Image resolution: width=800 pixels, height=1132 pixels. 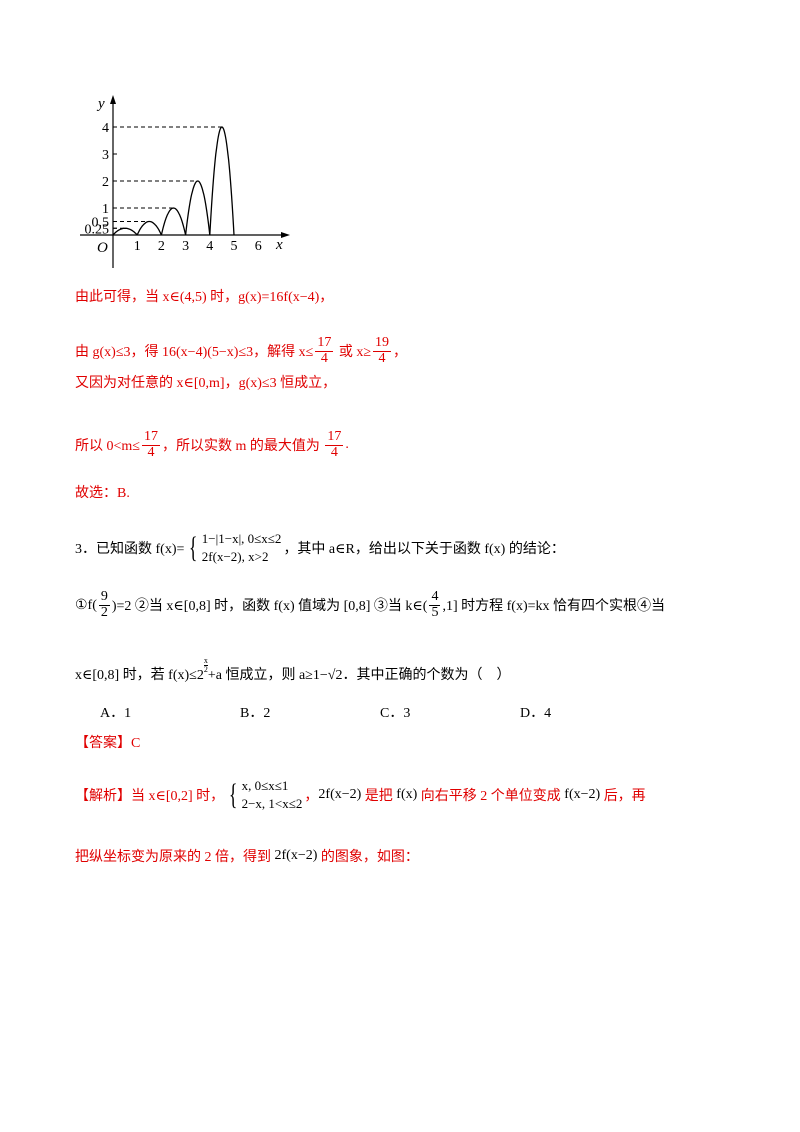 I want to click on frac-part: 9, so click(x=104, y=597).